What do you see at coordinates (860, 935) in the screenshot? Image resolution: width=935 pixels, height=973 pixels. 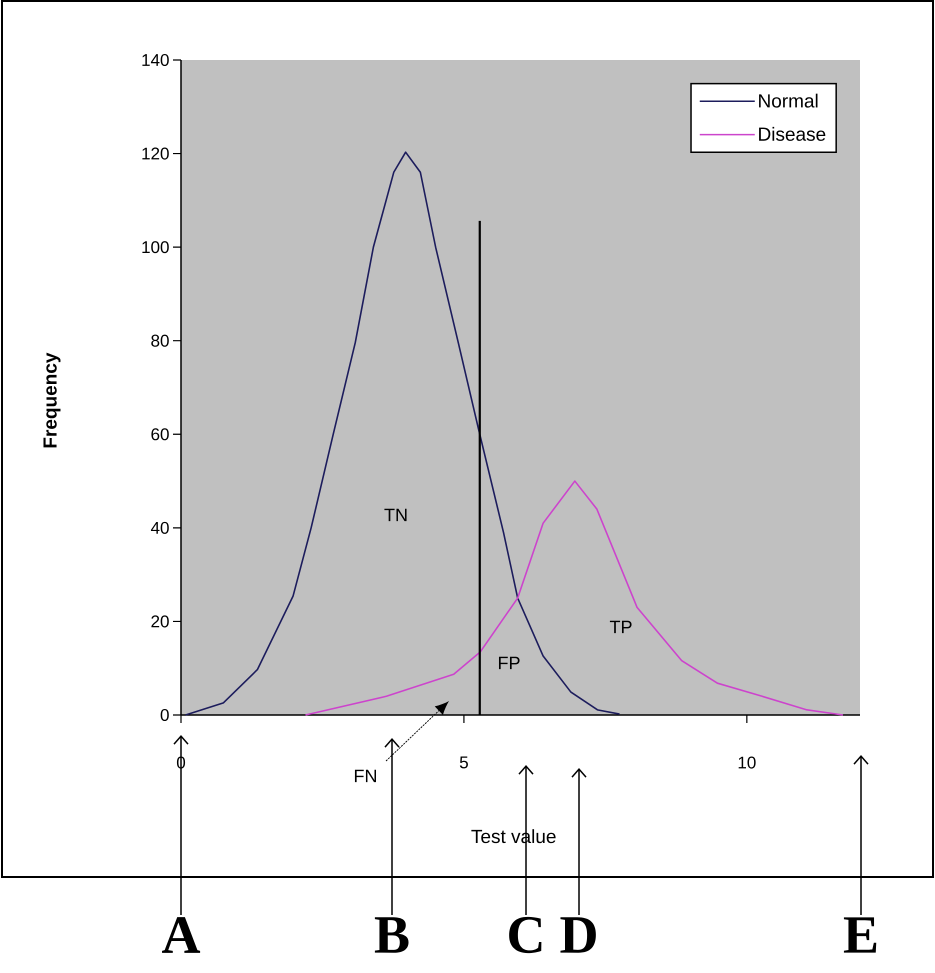 I see `text: E` at bounding box center [860, 935].